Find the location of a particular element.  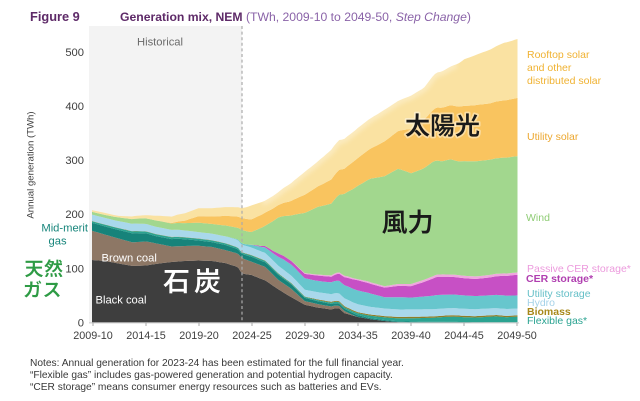

svg-text: 2044-45 is located at coordinates (464, 336).